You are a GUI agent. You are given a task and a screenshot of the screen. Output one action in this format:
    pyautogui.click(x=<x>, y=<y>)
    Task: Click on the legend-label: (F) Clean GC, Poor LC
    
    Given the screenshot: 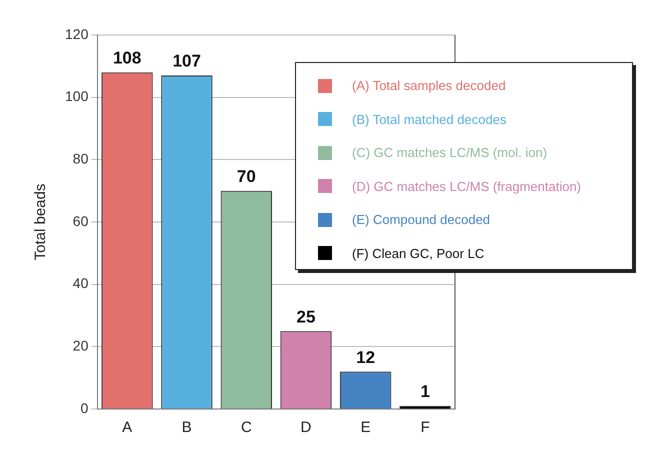 What is the action you would take?
    pyautogui.click(x=418, y=253)
    